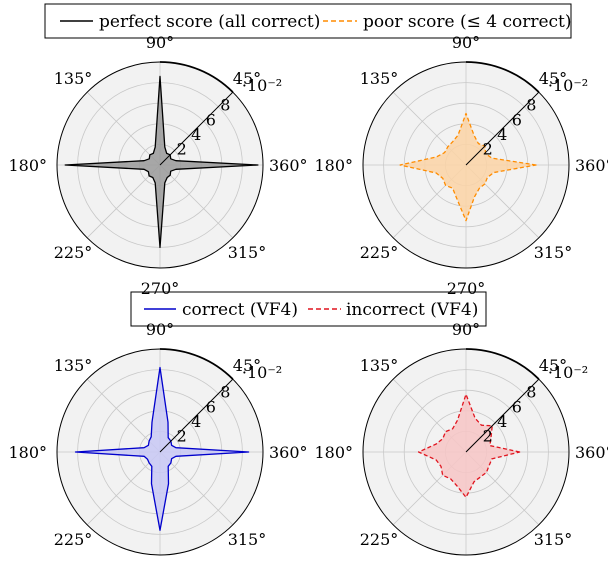  I want to click on legend-bottom-box, so click(308, 309).